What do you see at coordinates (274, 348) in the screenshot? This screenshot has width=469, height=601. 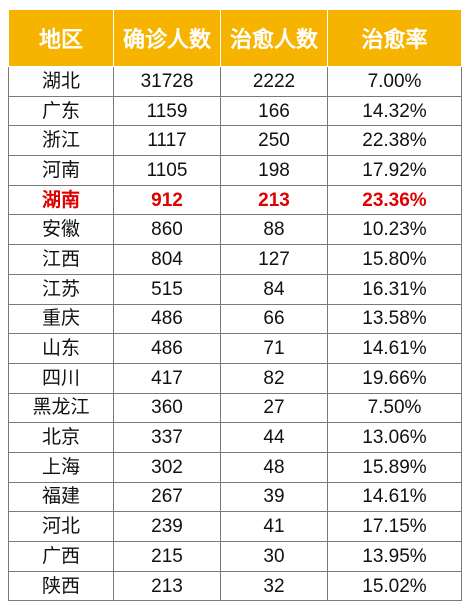 I see `cured-cell: 71` at bounding box center [274, 348].